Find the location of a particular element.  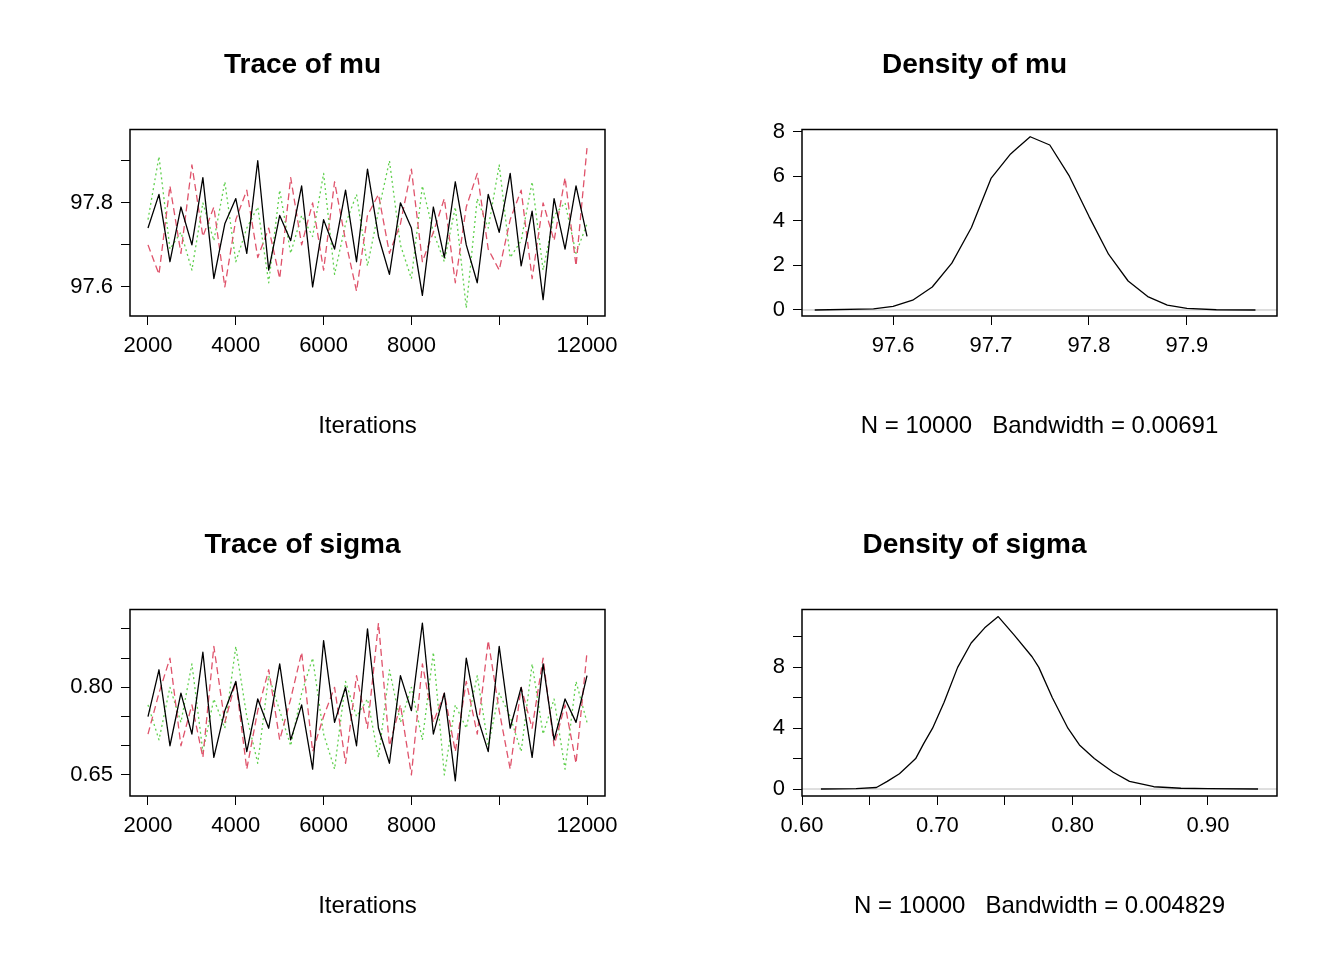

chart-title: Trace of mu is located at coordinates (302, 63).